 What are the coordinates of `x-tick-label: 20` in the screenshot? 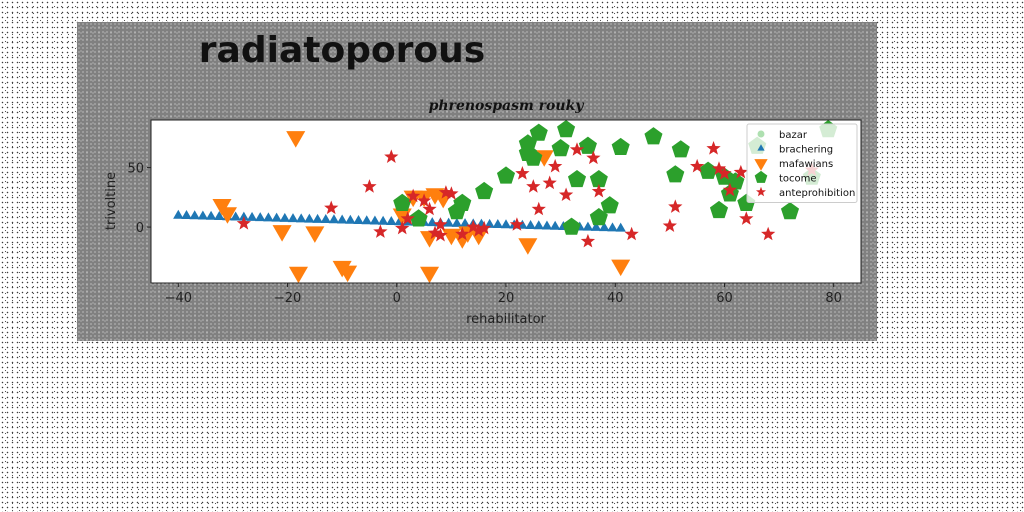 It's located at (506, 298).